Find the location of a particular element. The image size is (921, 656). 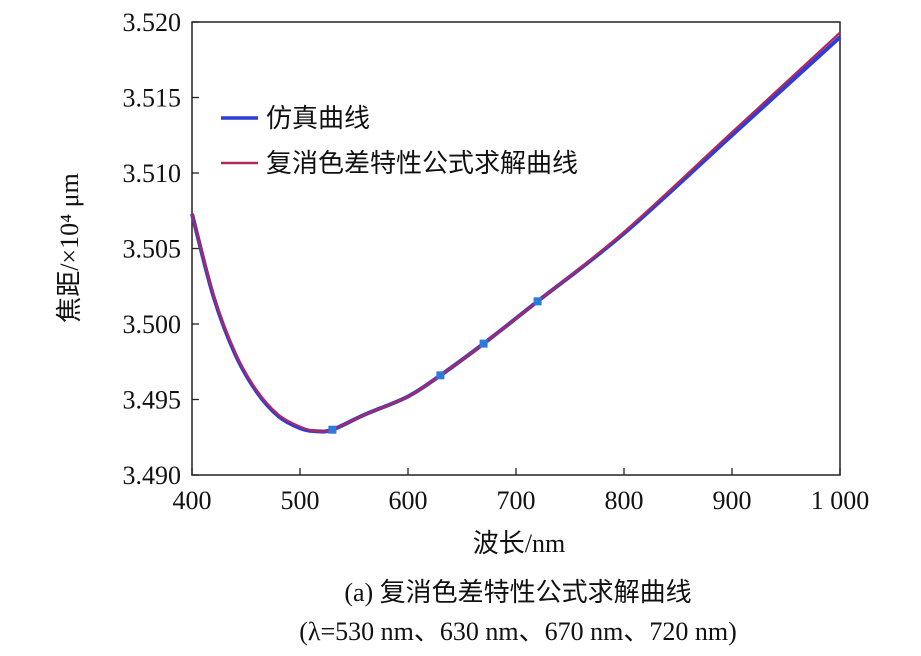

y-tick-label: 3.495 is located at coordinates (152, 400).